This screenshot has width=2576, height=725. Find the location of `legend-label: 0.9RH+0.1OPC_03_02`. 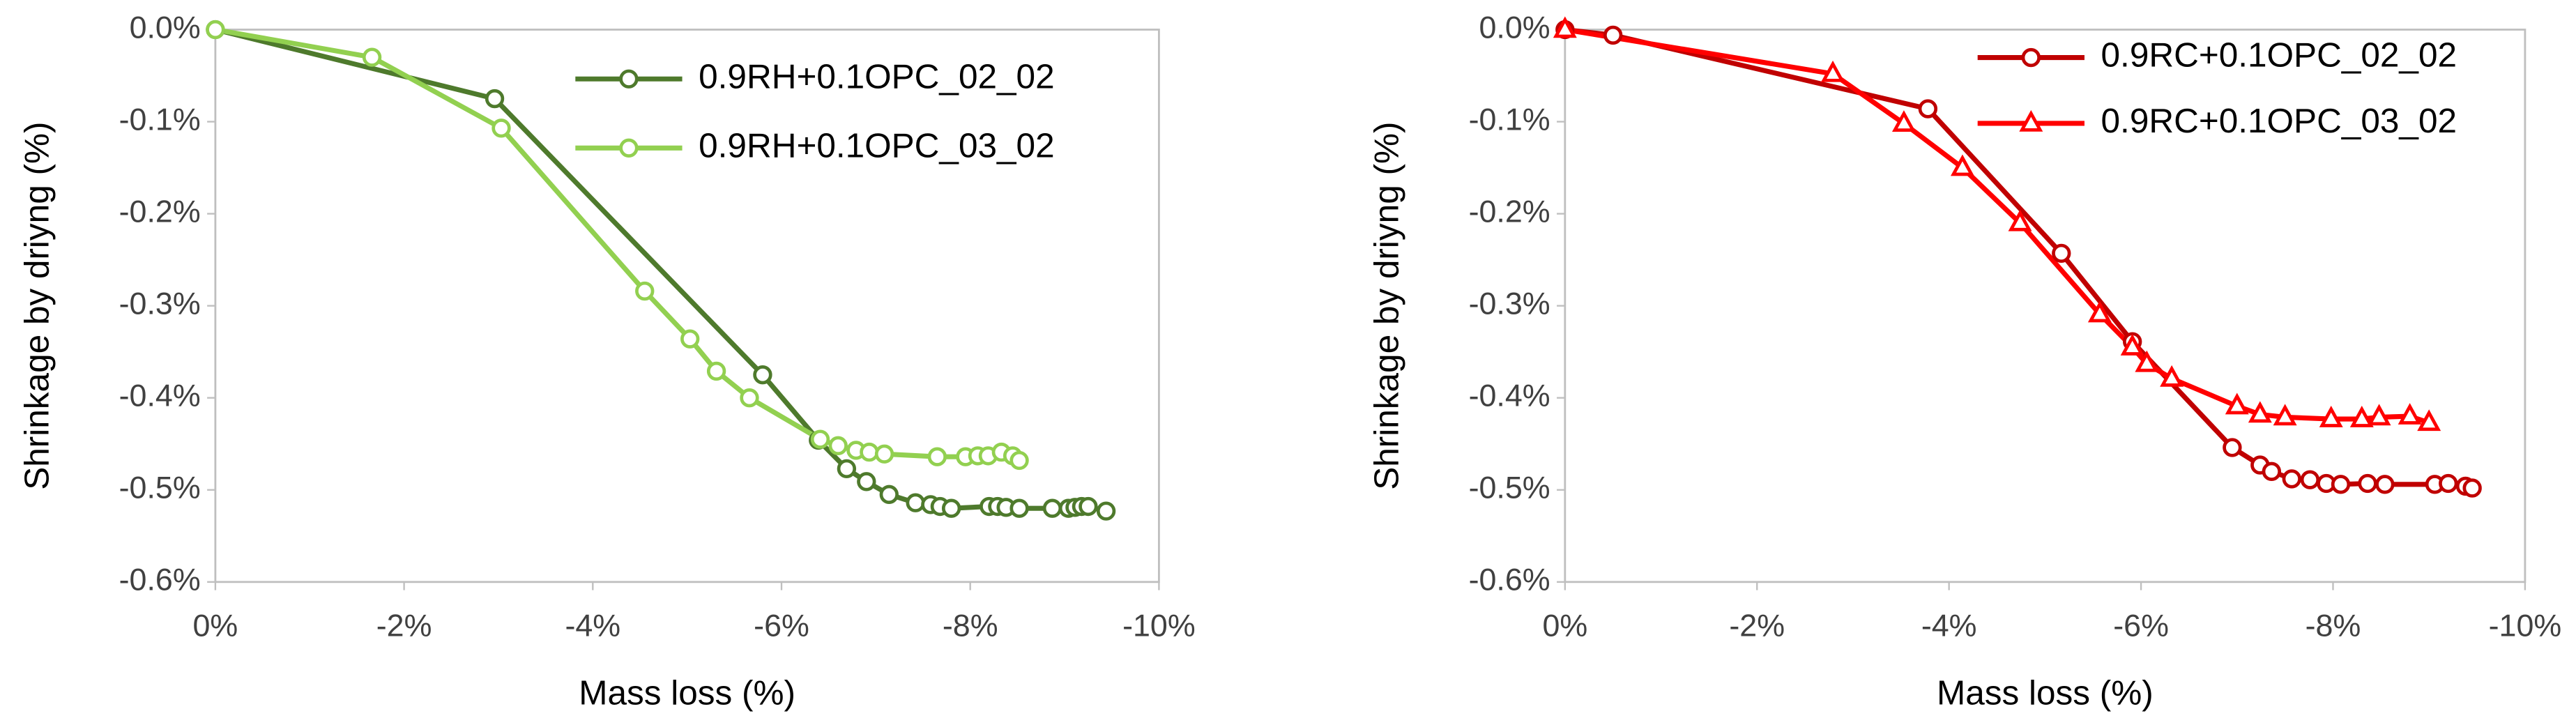

legend-label: 0.9RH+0.1OPC_03_02 is located at coordinates (877, 145).